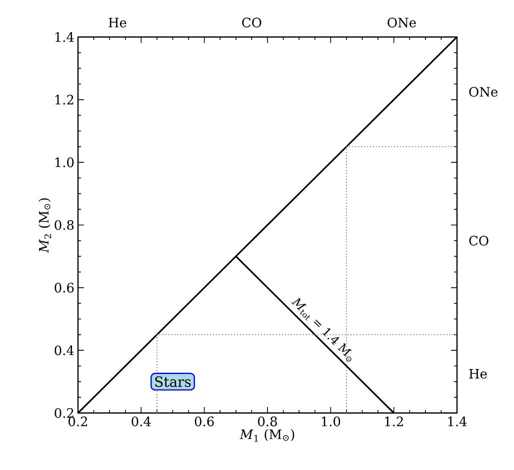  What do you see at coordinates (267, 435) in the screenshot?
I see `x-axis-title: M$_{1}$ (M$_{⊙}$)` at bounding box center [267, 435].